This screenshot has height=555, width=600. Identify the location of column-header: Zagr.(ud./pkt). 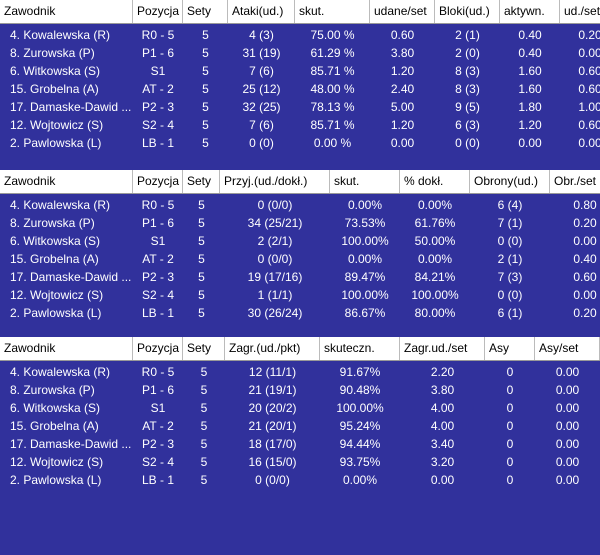
(272, 348).